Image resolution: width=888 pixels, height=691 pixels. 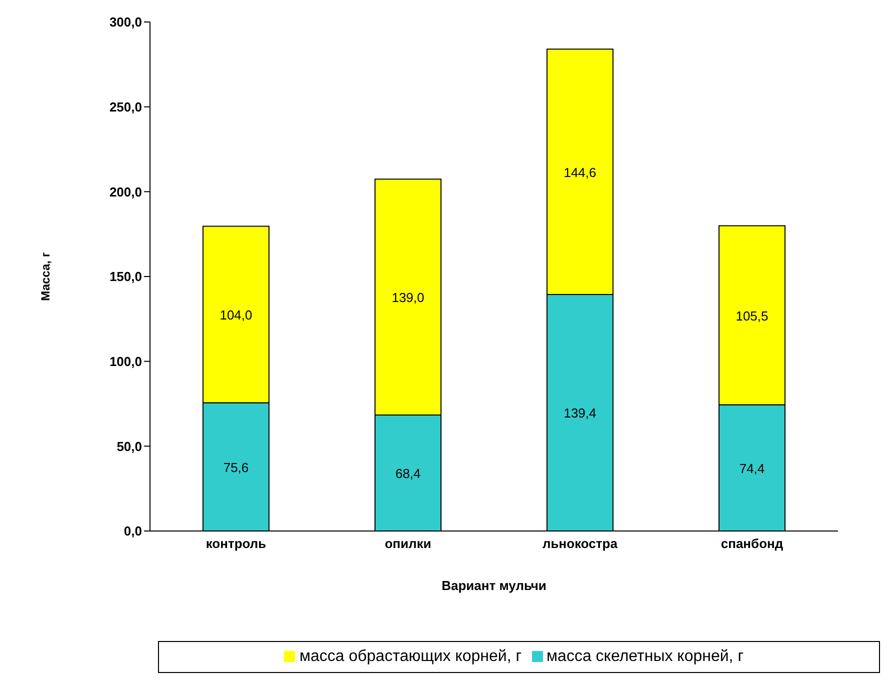 I want to click on legend-label: масса скелетных корней, г, so click(x=645, y=656).